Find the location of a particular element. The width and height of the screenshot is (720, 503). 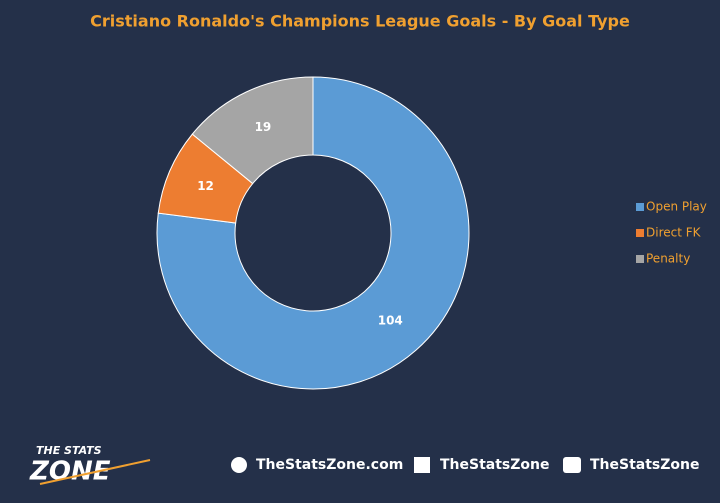

legend-label: Penalty is located at coordinates (668, 259).